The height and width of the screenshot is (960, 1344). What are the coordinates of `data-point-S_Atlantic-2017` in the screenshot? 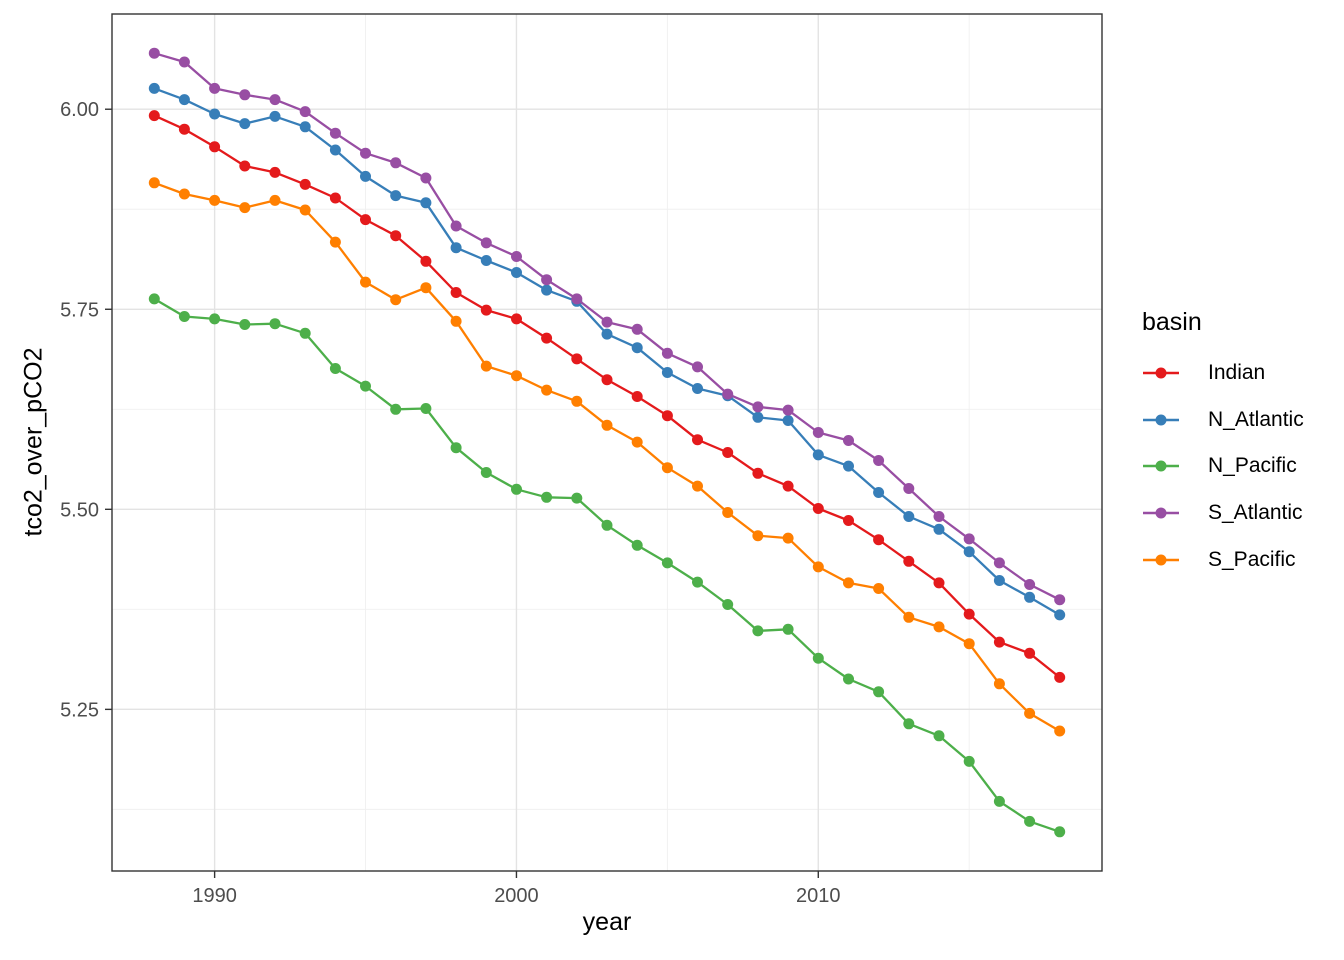 It's located at (1030, 584).